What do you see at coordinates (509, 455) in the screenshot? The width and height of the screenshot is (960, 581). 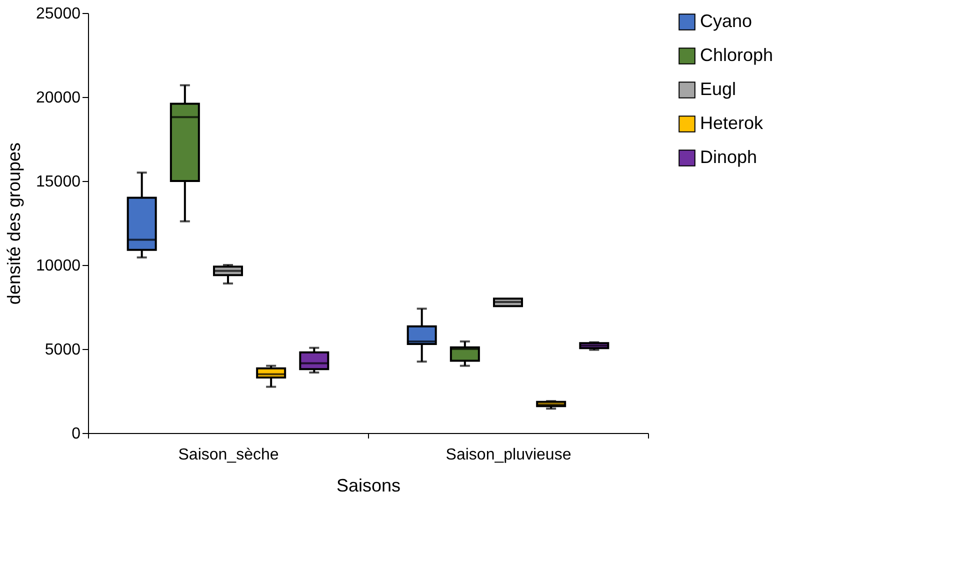 I see `x-tick-label: Saison_pluvieuse` at bounding box center [509, 455].